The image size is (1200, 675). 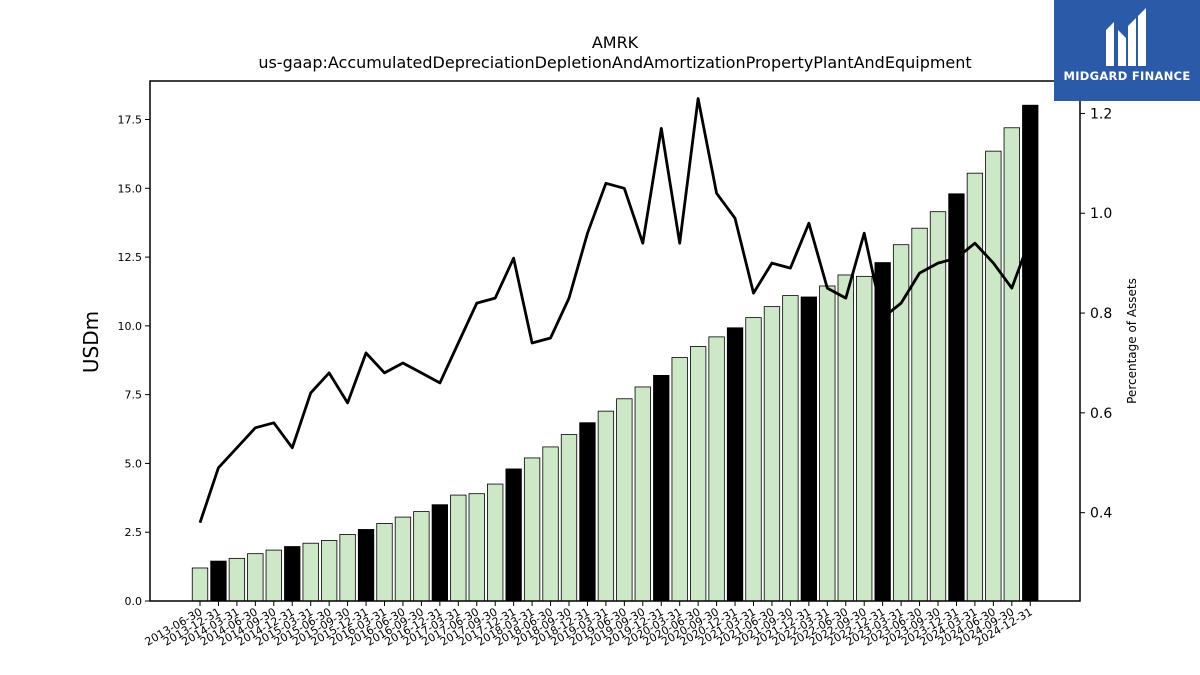 I want to click on y-tick-label: 2.5, so click(x=134, y=532).